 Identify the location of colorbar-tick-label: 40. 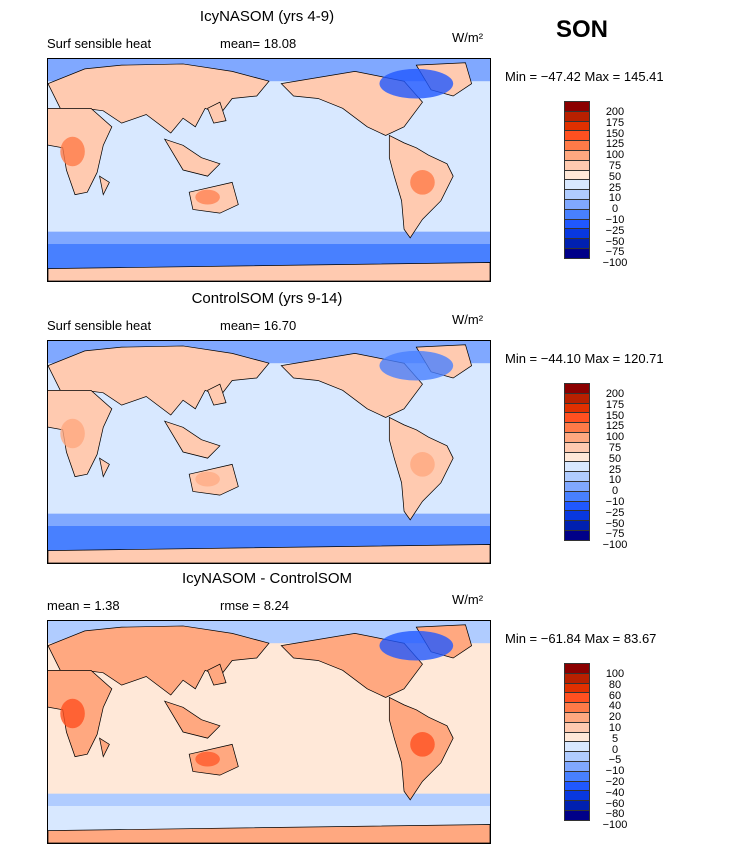
(615, 706).